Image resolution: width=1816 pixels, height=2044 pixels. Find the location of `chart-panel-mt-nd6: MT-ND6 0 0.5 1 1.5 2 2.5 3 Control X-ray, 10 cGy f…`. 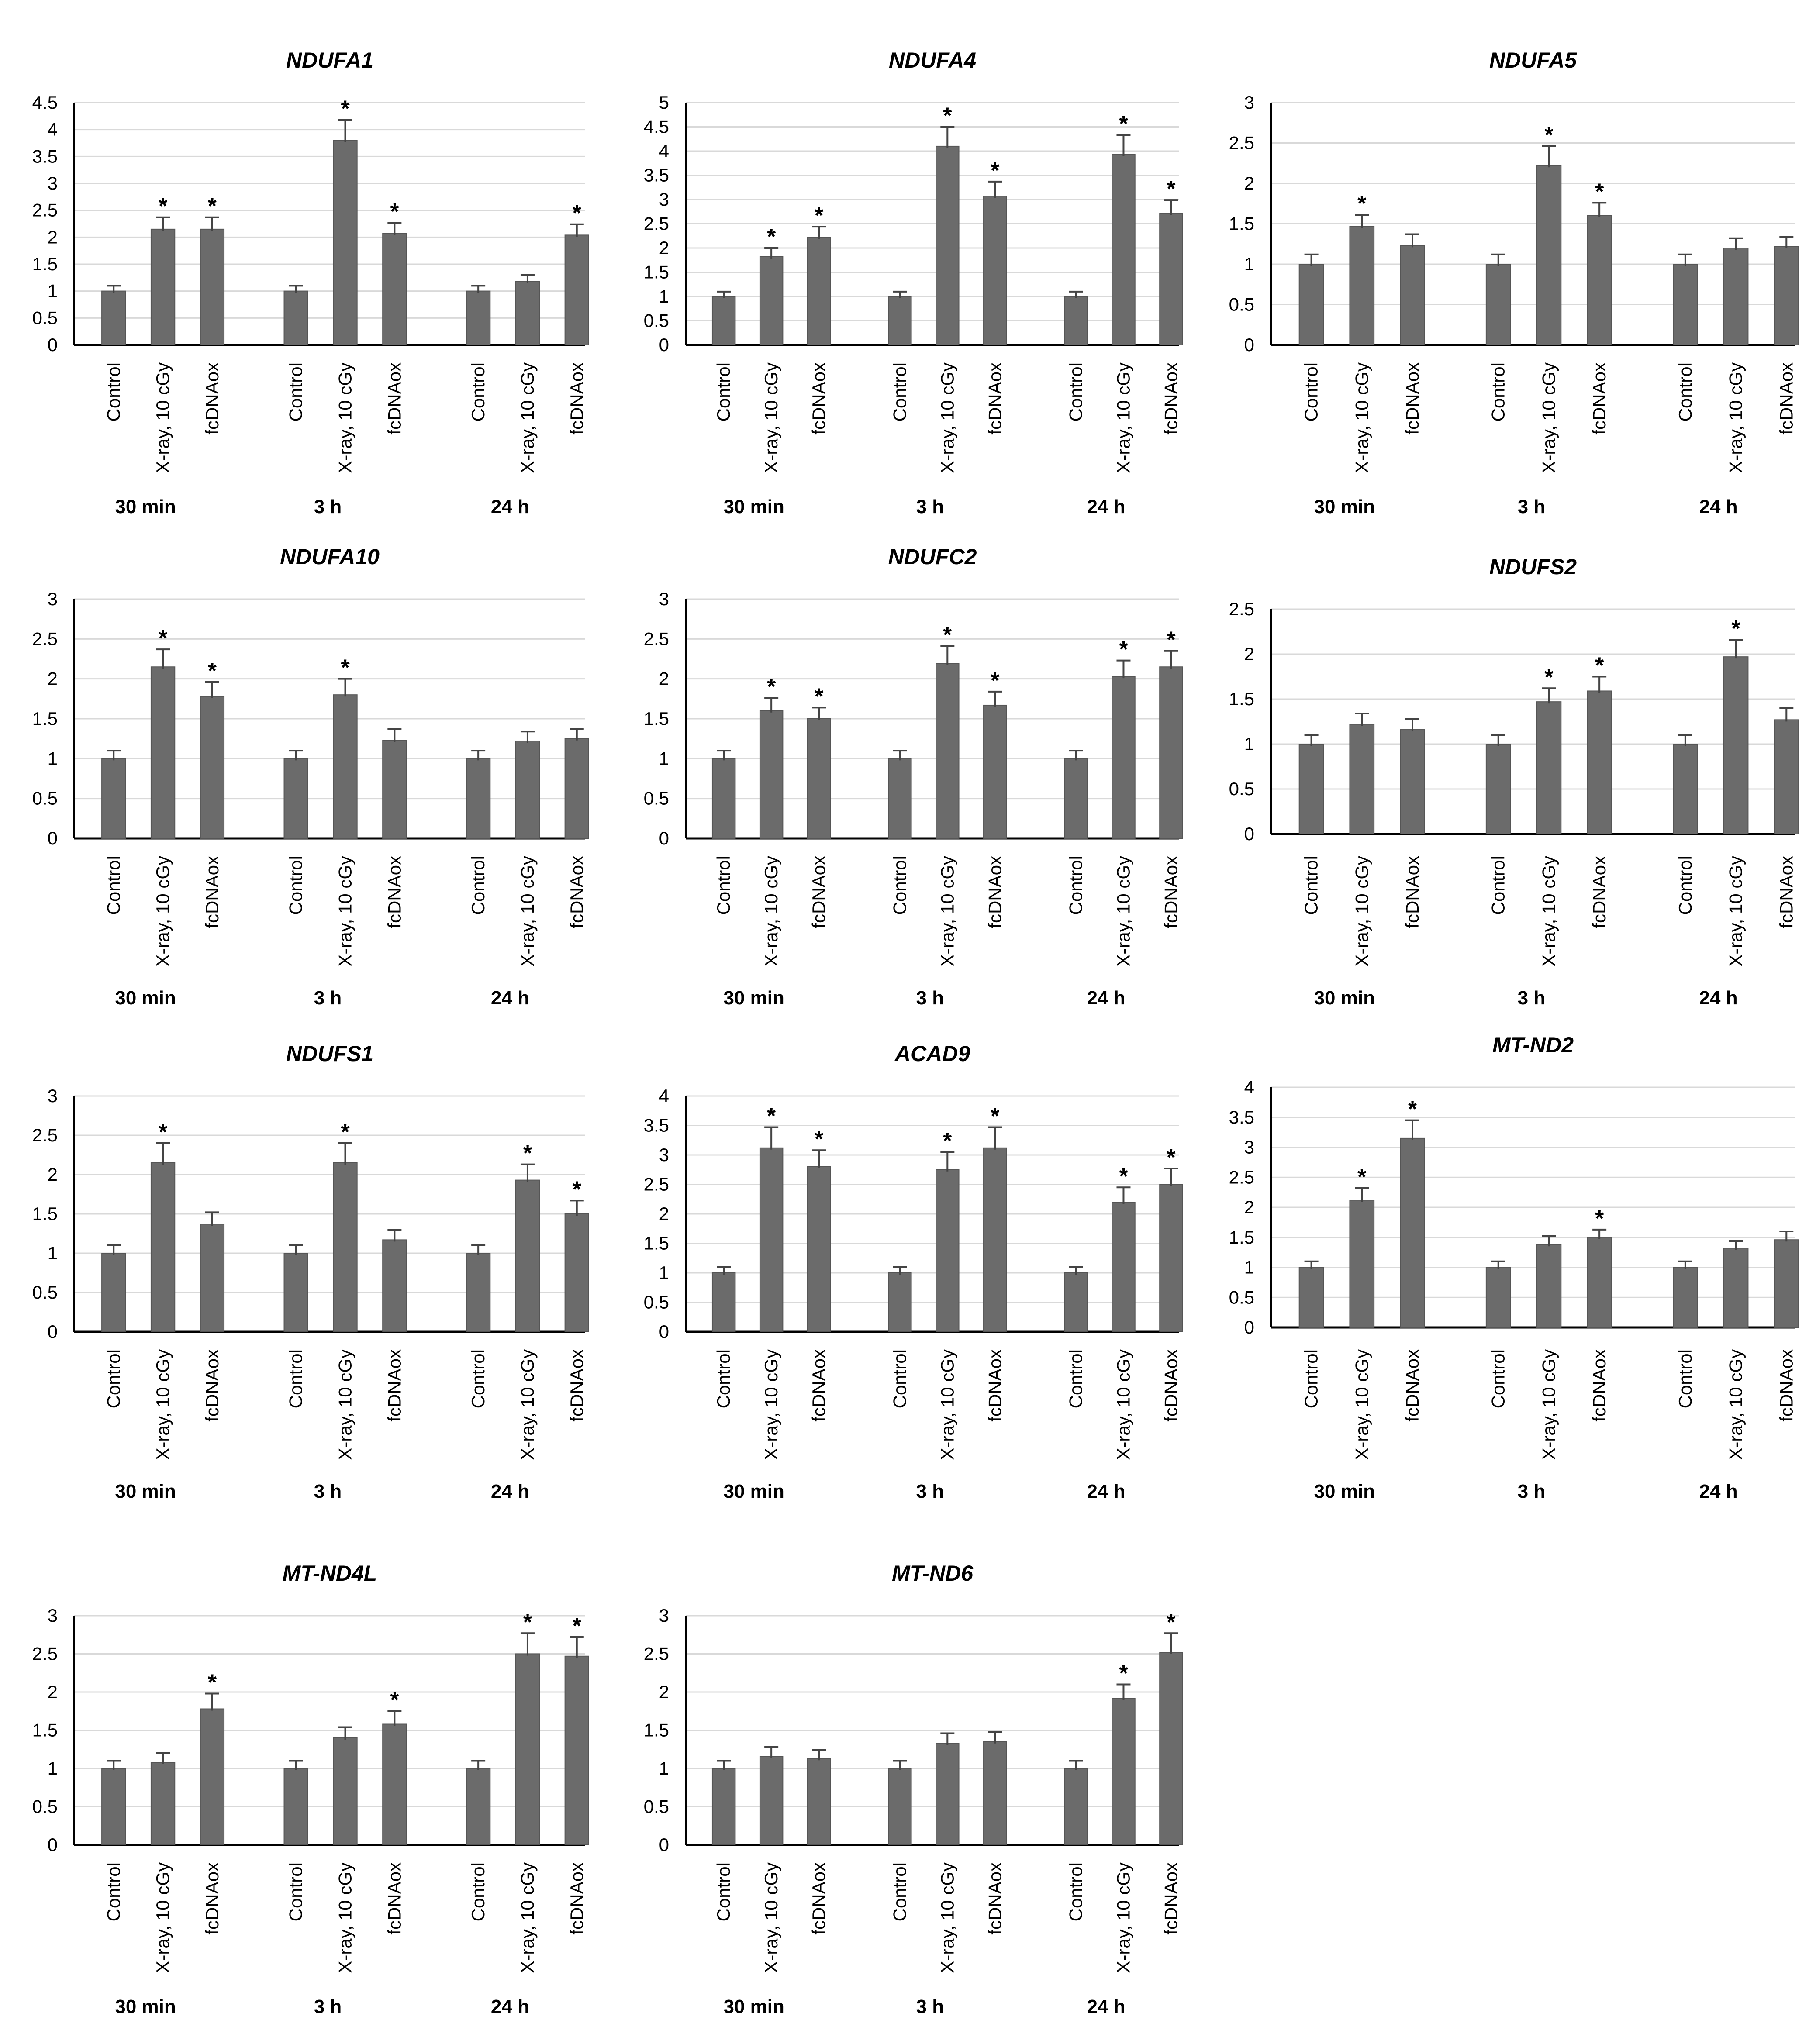

chart-panel-mt-nd6: MT-ND6 0 0.5 1 1.5 2 2.5 3 Control X-ray, 10 cGy f… is located at coordinates (914, 1789).